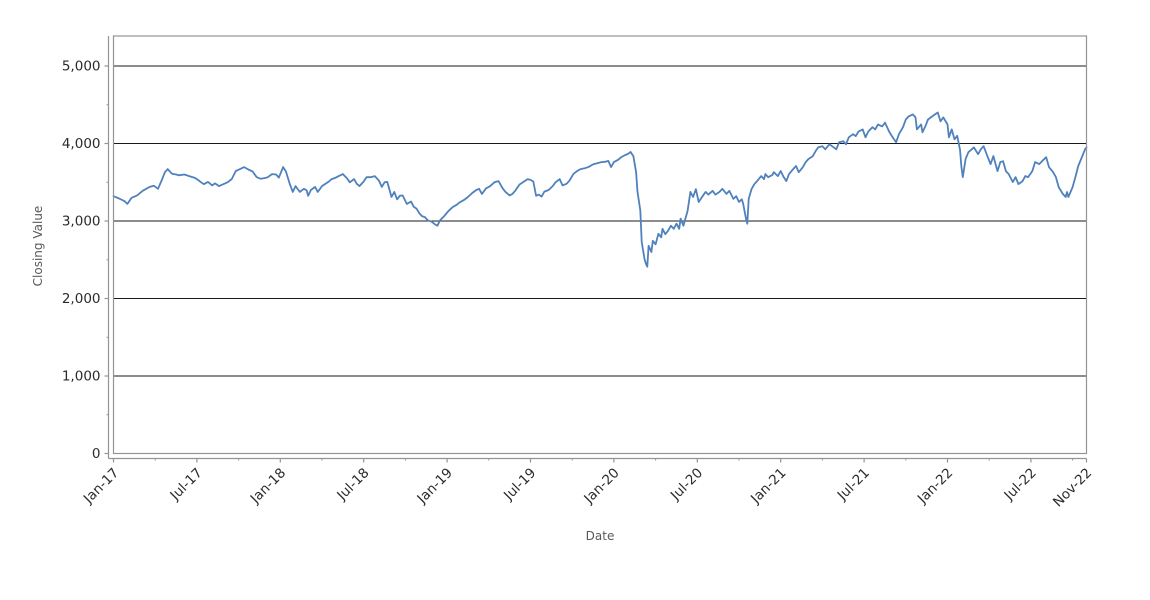  Describe the element at coordinates (81, 222) in the screenshot. I see `y-tick-label: 3,000` at that location.